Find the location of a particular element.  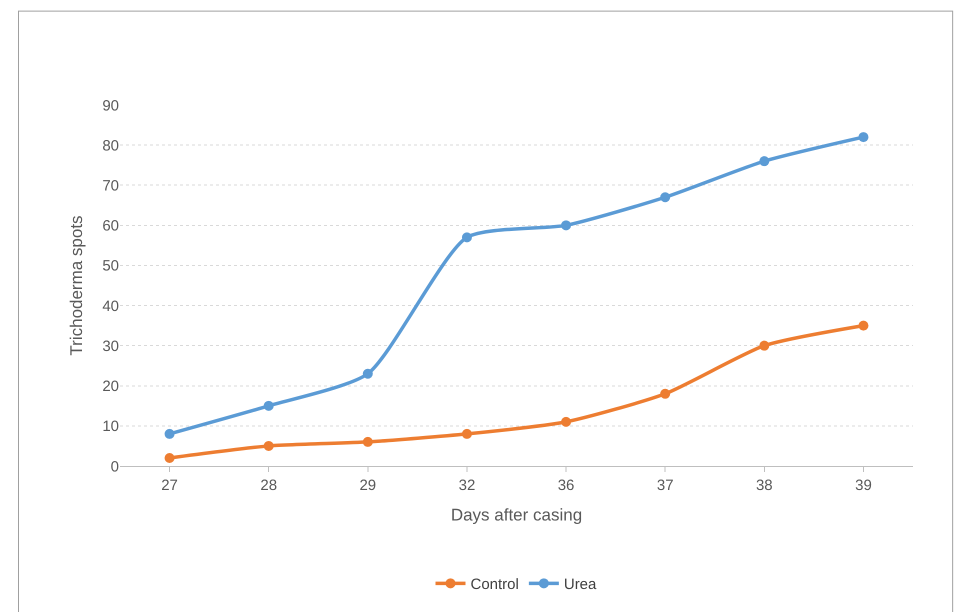

x-tick-label: 36 is located at coordinates (566, 485).